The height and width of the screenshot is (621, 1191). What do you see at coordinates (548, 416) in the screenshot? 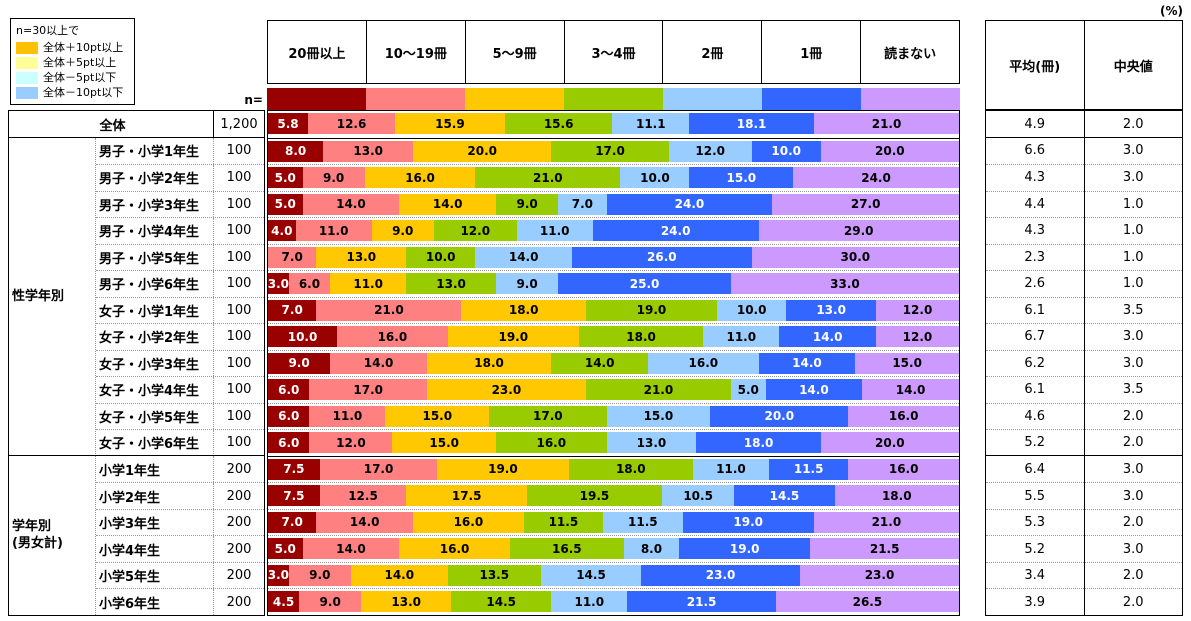
I see `bar-segment-3: 17.0` at bounding box center [548, 416].